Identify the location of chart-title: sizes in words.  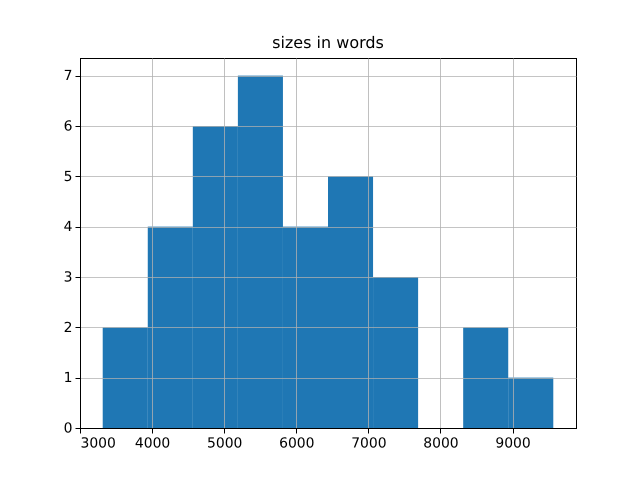
(328, 42).